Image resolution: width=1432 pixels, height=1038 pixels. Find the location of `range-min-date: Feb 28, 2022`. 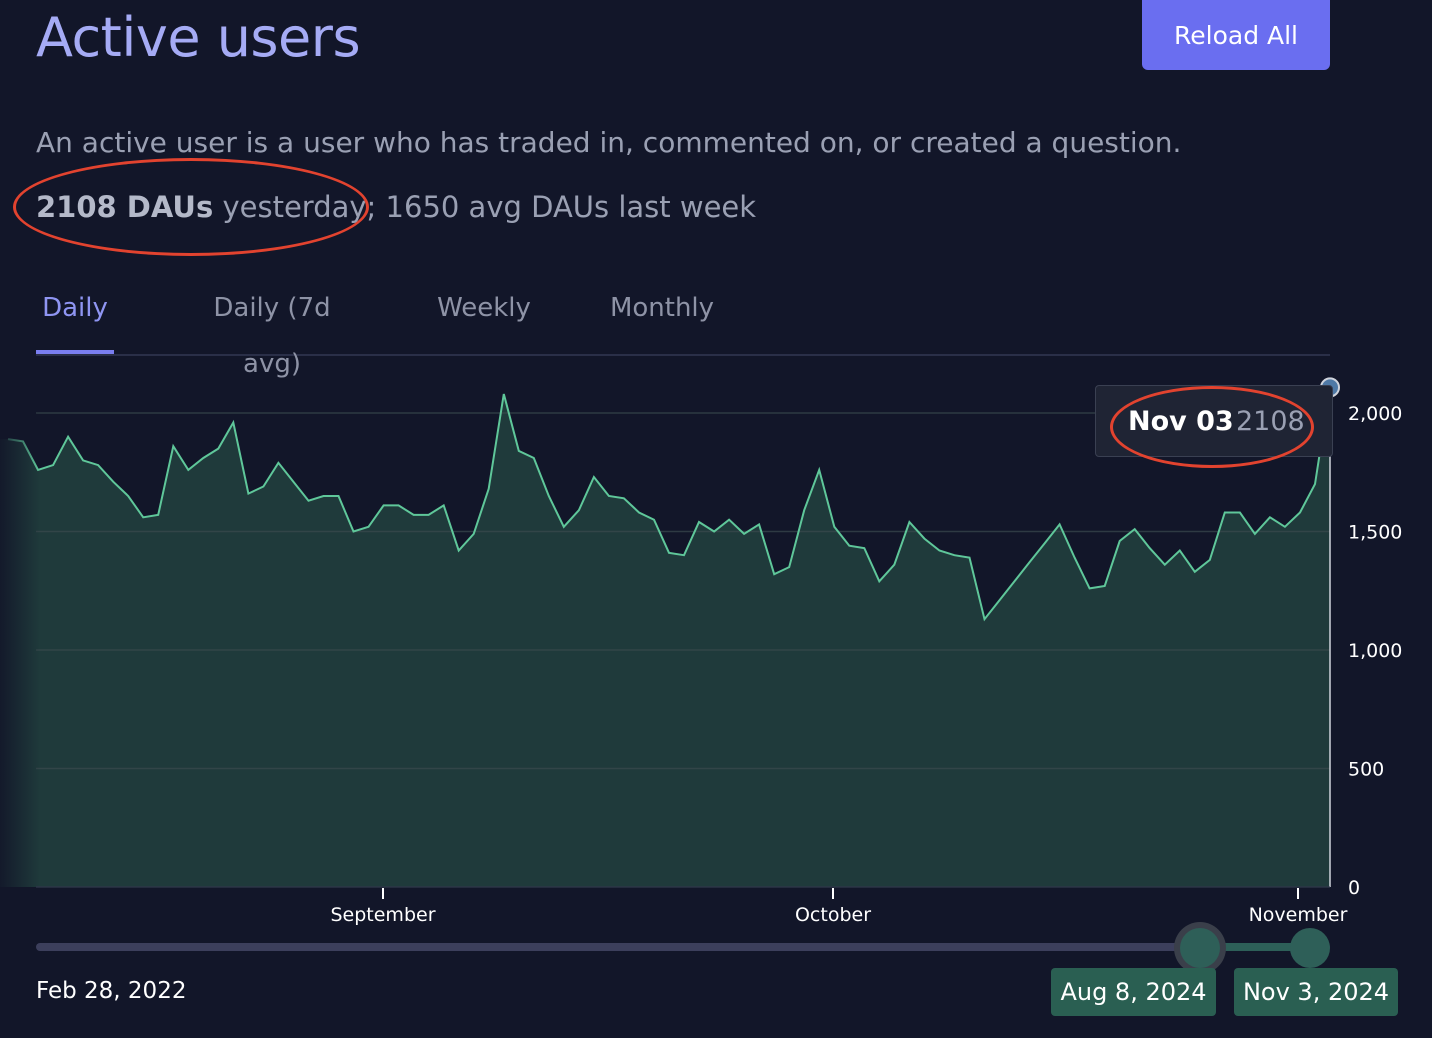

range-min-date: Feb 28, 2022 is located at coordinates (111, 991).